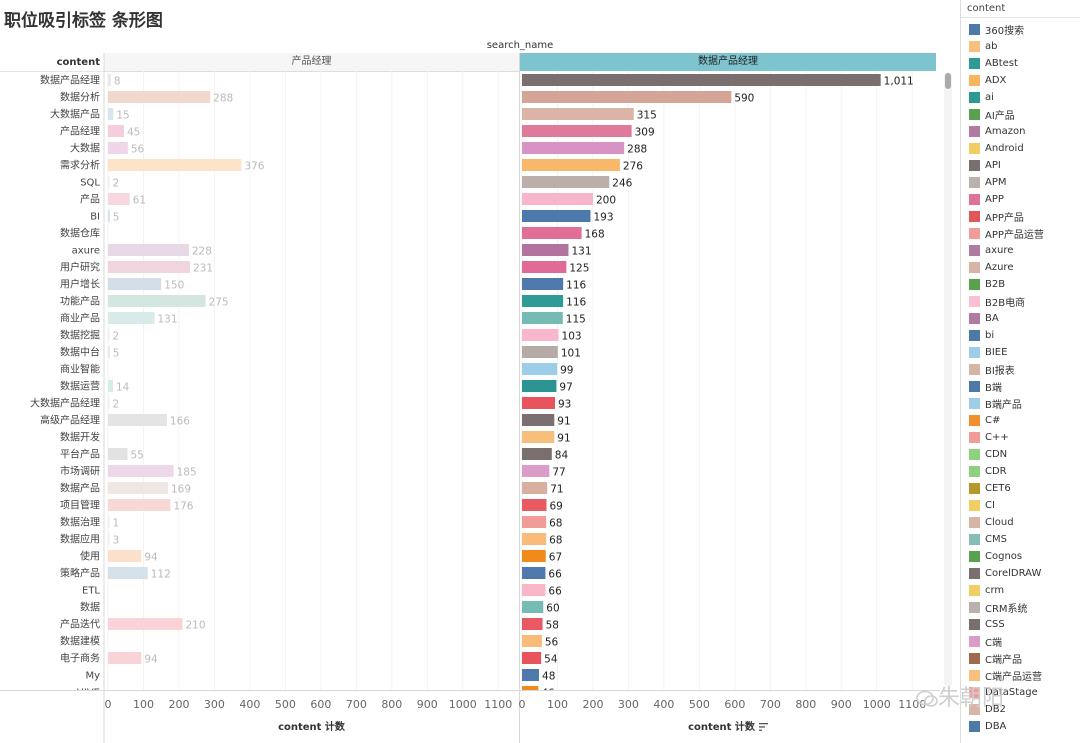 This screenshot has height=743, width=1080. What do you see at coordinates (1020, 216) in the screenshot?
I see `legend-item: APP产品` at bounding box center [1020, 216].